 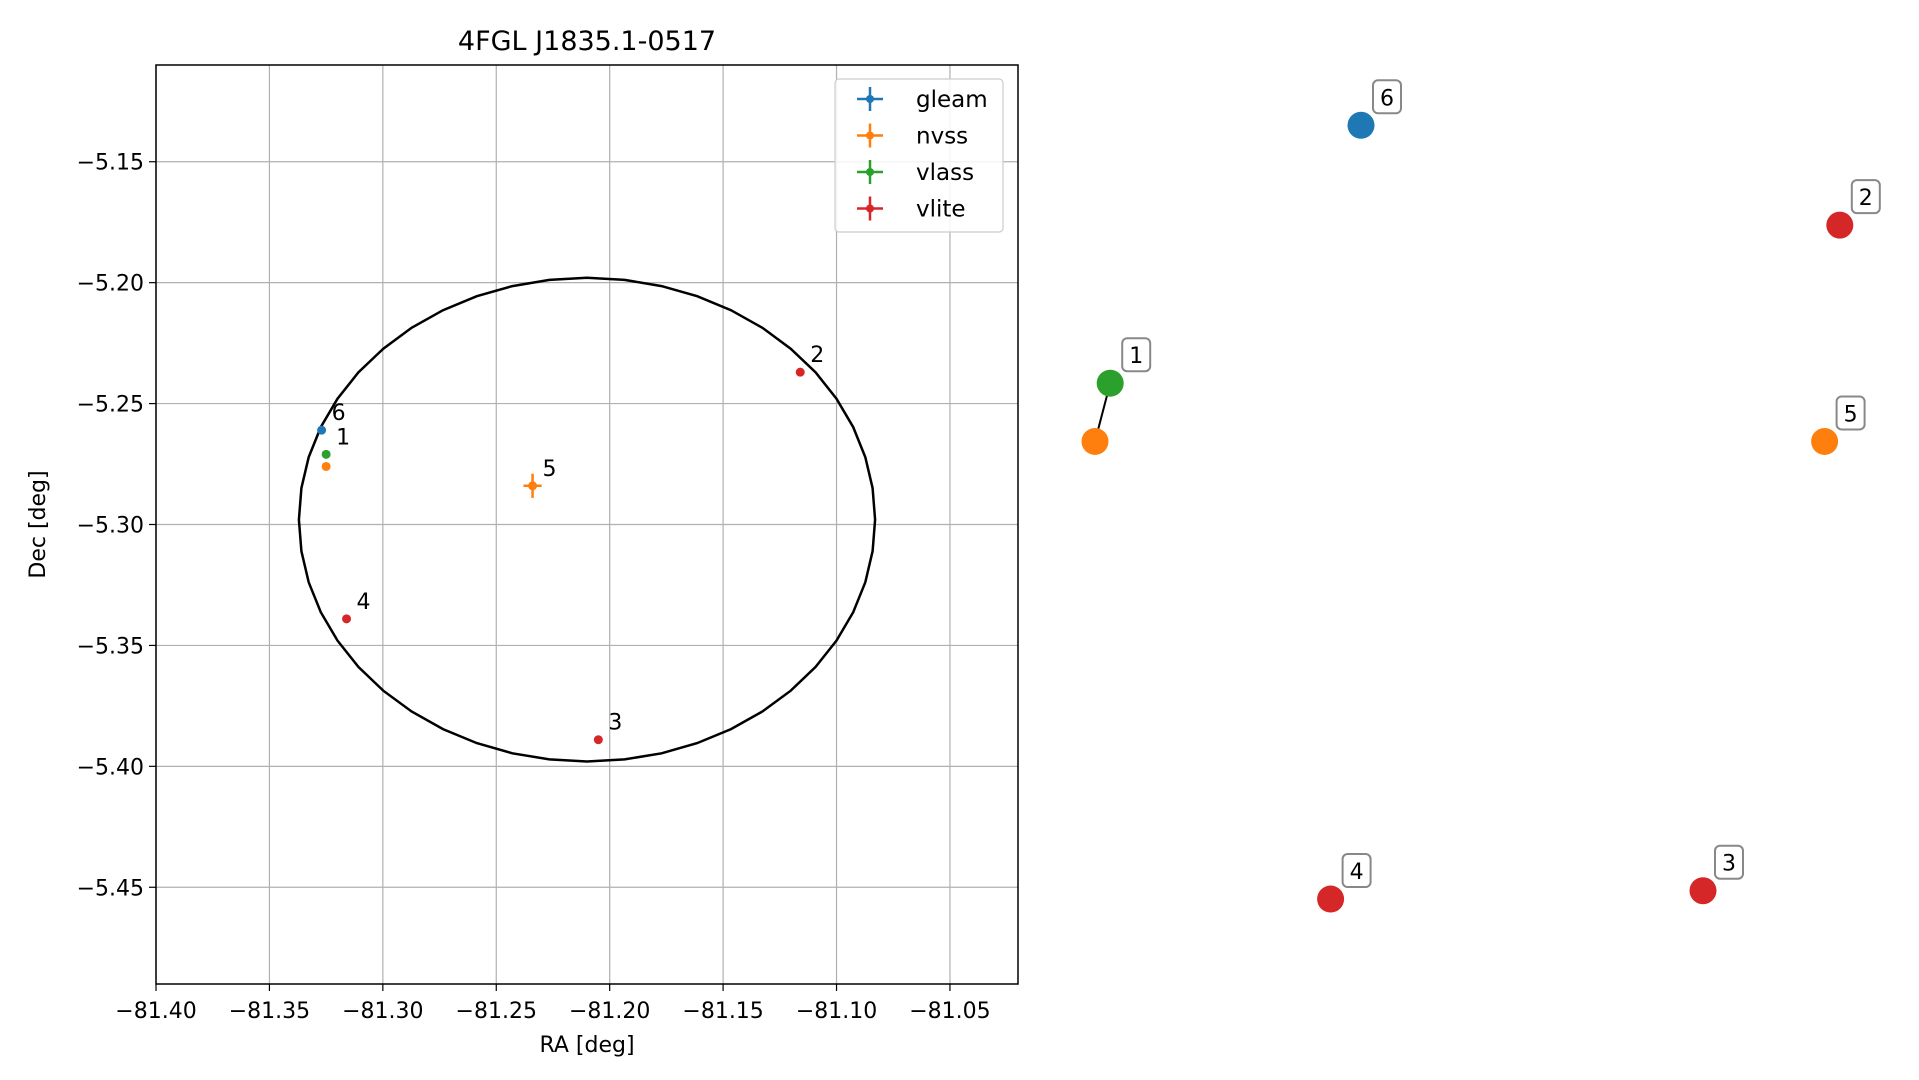 What do you see at coordinates (945, 173) in the screenshot?
I see `legend-label: vlass` at bounding box center [945, 173].